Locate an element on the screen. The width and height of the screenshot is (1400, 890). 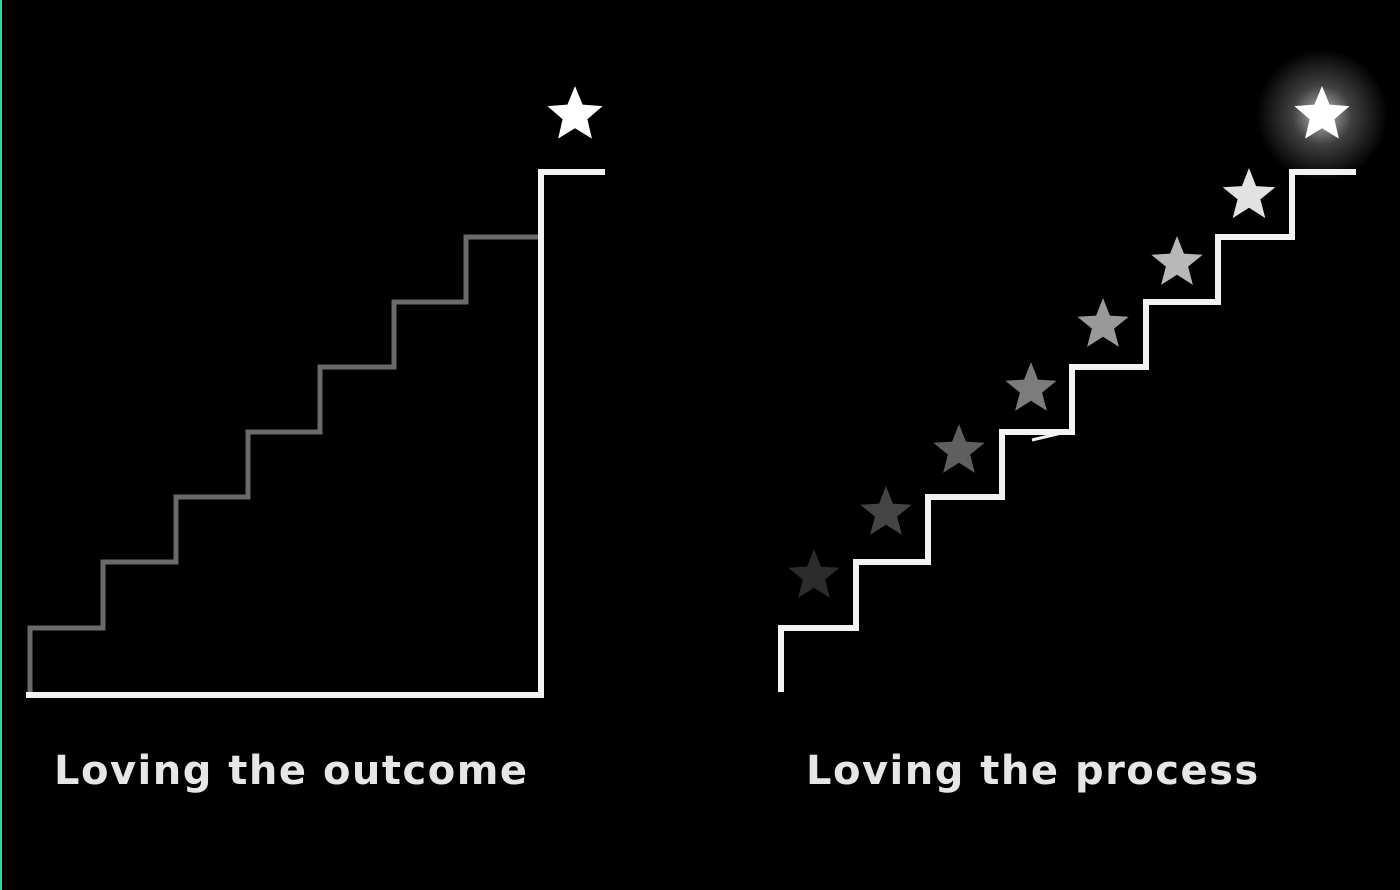
left-edge-accent is located at coordinates (1, 445).